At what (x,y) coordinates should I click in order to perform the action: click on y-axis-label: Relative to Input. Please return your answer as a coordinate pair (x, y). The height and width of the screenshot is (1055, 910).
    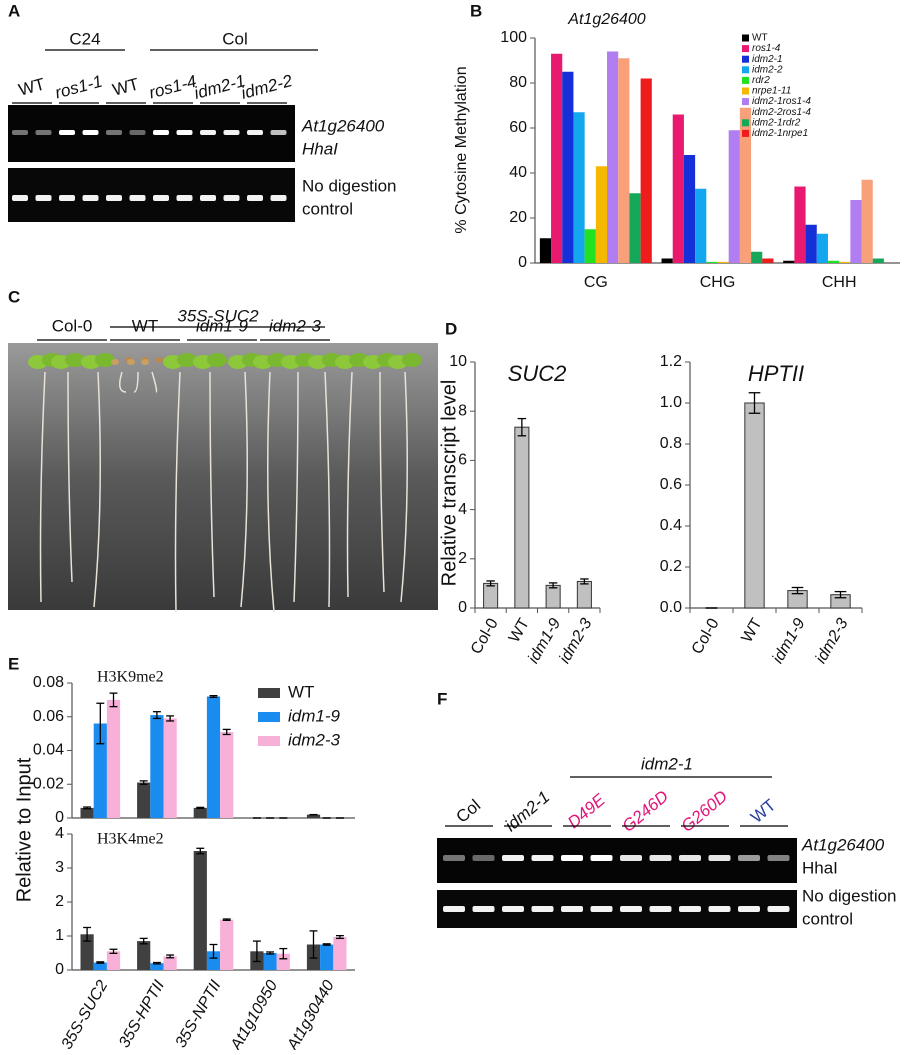
    Looking at the image, I should click on (24, 829).